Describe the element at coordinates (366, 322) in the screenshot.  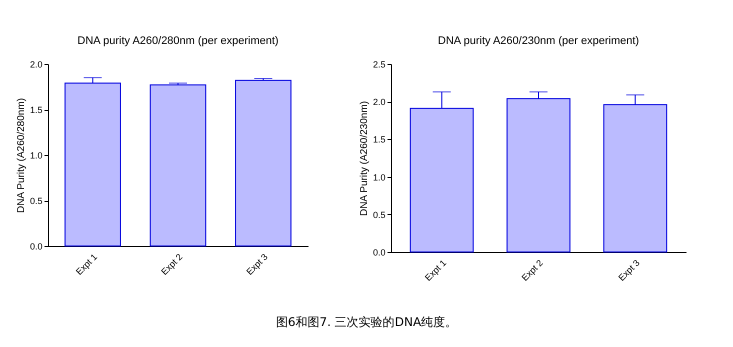
I see `caption: 图6和图7. 三次实验的DNA纯度。` at that location.